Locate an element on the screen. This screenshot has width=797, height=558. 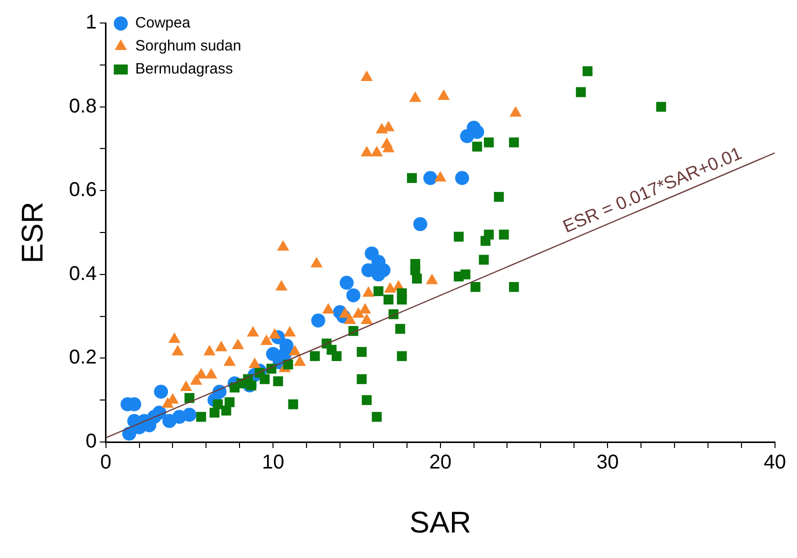
x-tick-label: 20 is located at coordinates (440, 463).